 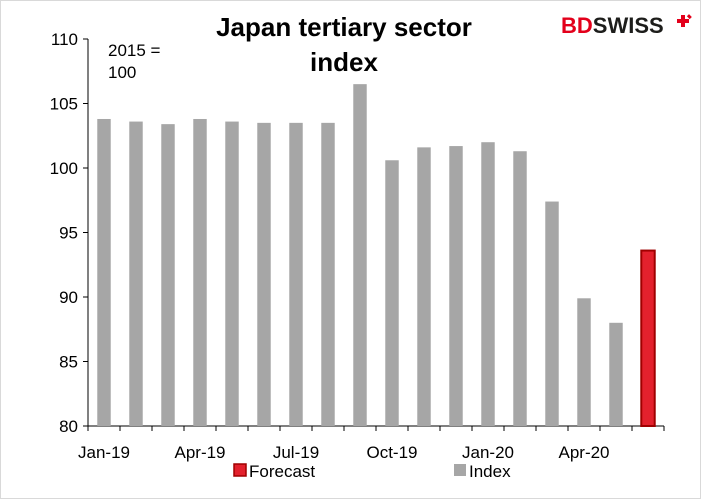 I want to click on legend-label: Forecast, so click(x=282, y=471).